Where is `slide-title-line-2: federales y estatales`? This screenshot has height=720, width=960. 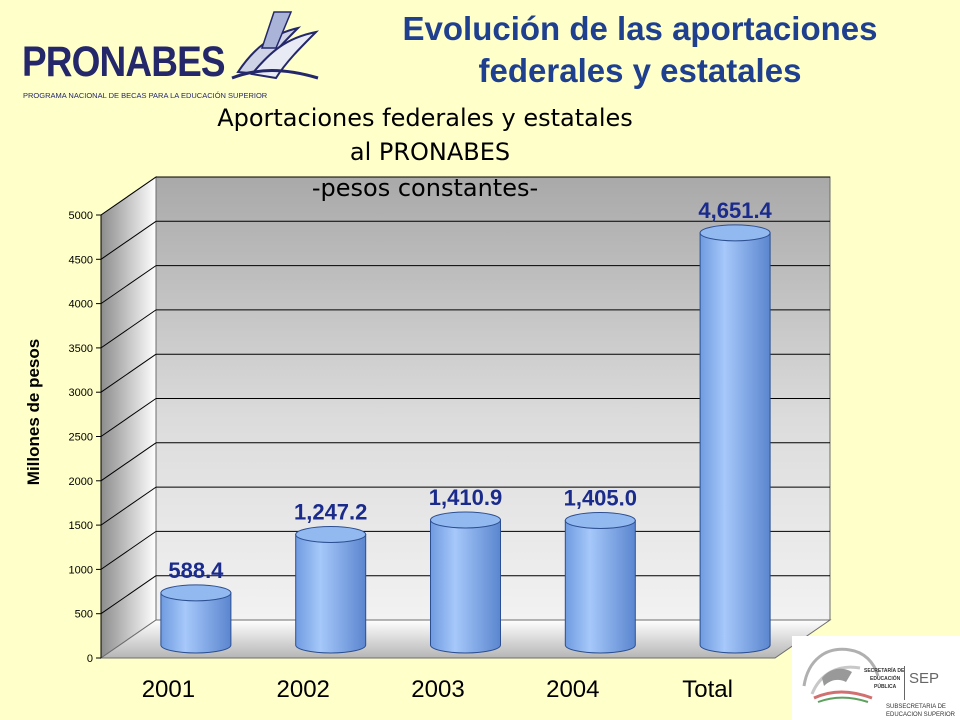 slide-title-line-2: federales y estatales is located at coordinates (640, 70).